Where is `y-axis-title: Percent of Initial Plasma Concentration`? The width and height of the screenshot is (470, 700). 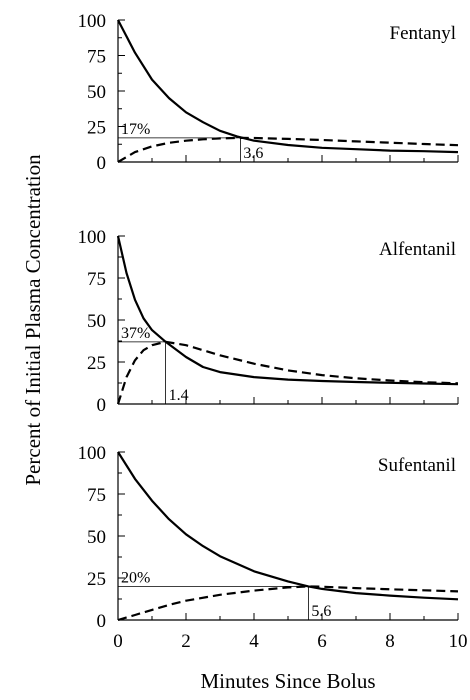
y-axis-title: Percent of Initial Plasma Concentration is located at coordinates (33, 320).